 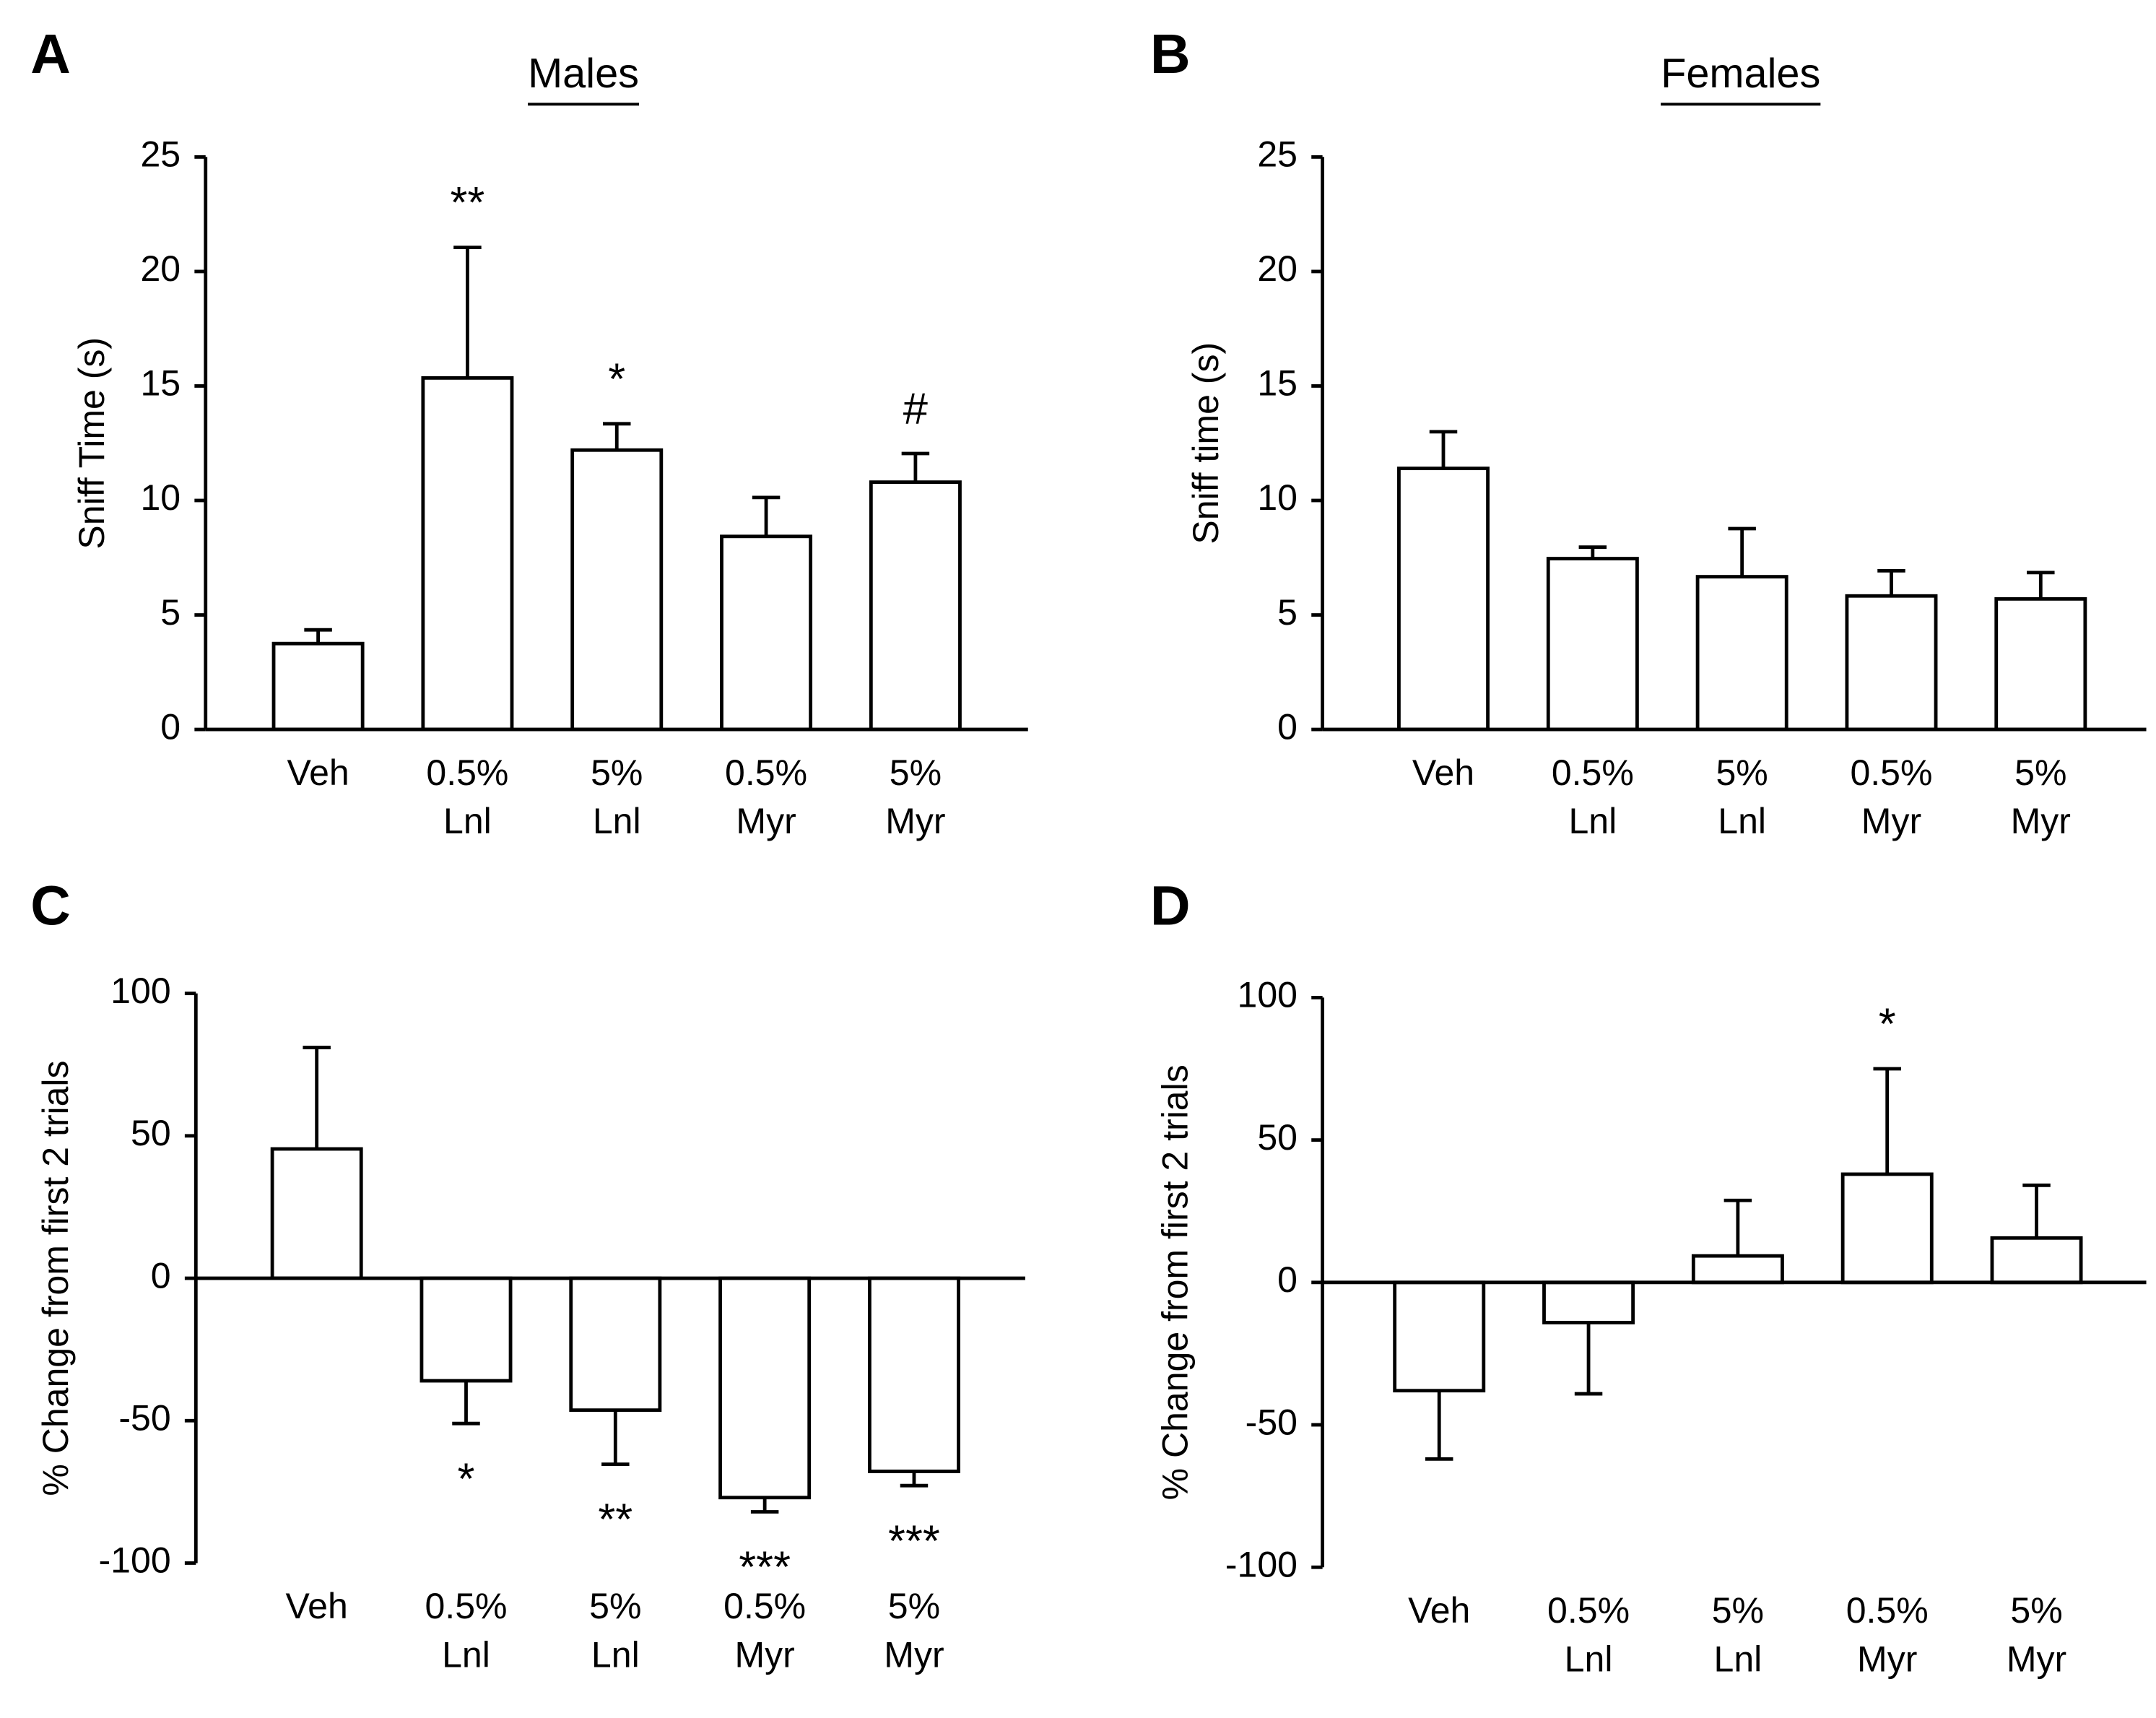 What do you see at coordinates (50, 906) in the screenshot?
I see `panel-letter: C` at bounding box center [50, 906].